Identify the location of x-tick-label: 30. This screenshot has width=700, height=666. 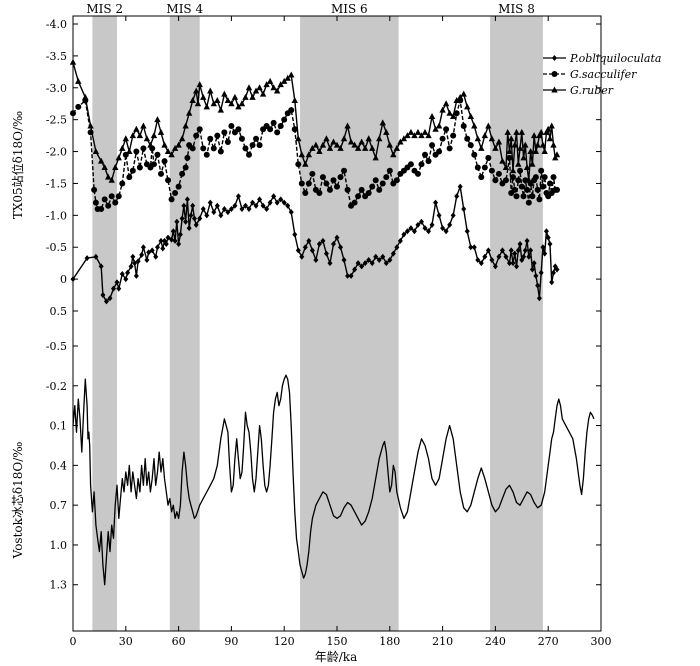
(126, 641).